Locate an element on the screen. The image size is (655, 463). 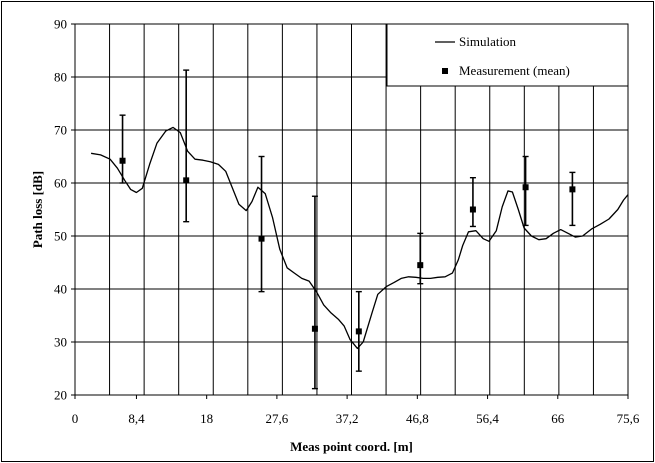
legend: Simulation Measurement (mean) is located at coordinates (507, 55).